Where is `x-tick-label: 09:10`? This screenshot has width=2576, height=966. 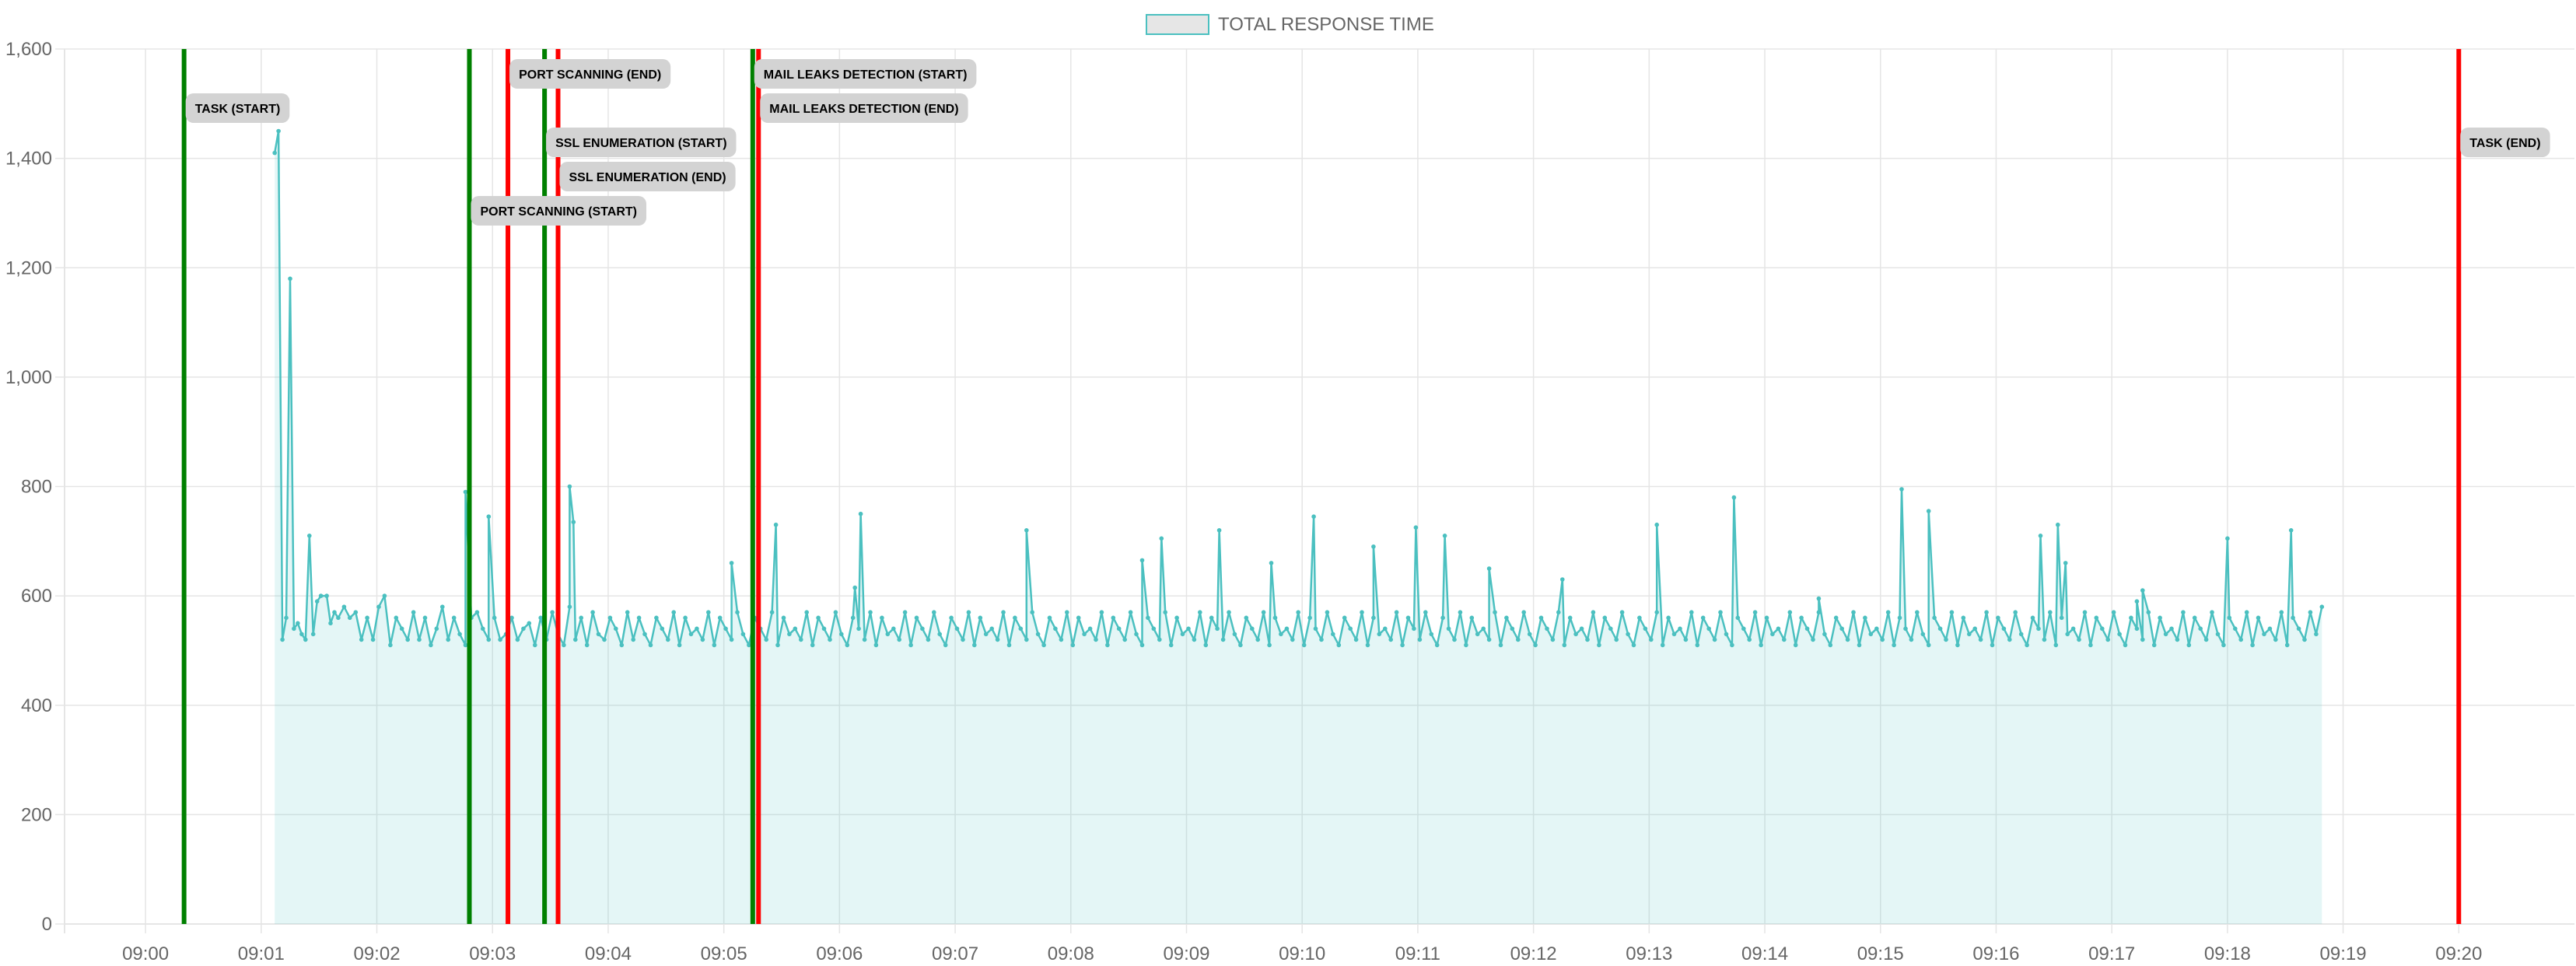 x-tick-label: 09:10 is located at coordinates (1302, 954).